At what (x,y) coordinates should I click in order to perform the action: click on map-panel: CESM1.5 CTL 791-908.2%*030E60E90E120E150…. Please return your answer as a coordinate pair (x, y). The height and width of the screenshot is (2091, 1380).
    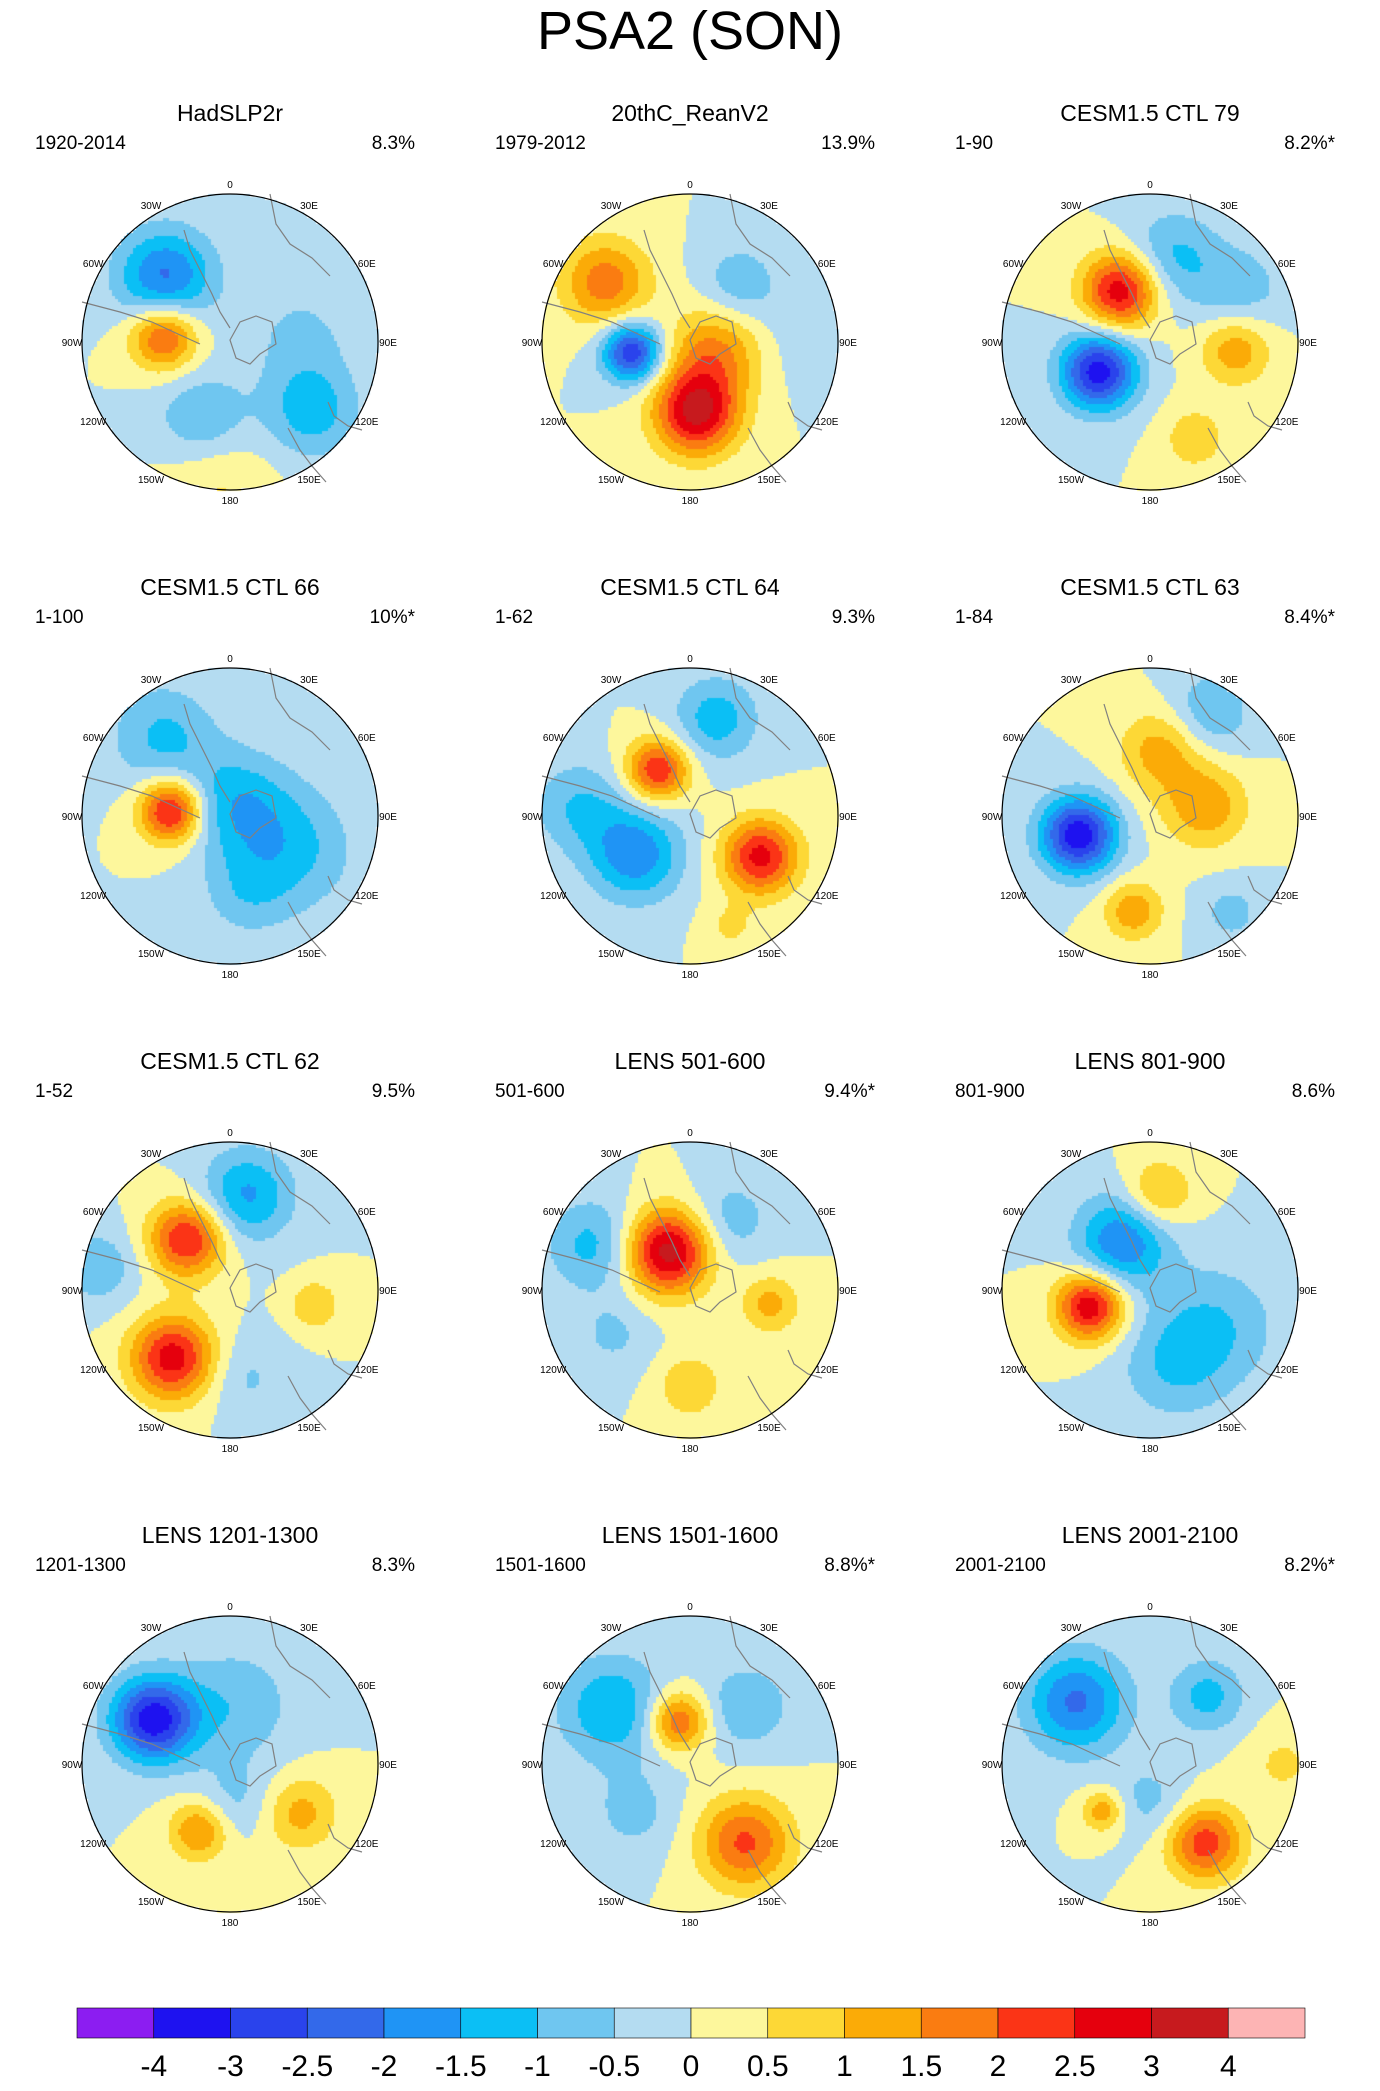
    Looking at the image, I should click on (1150, 333).